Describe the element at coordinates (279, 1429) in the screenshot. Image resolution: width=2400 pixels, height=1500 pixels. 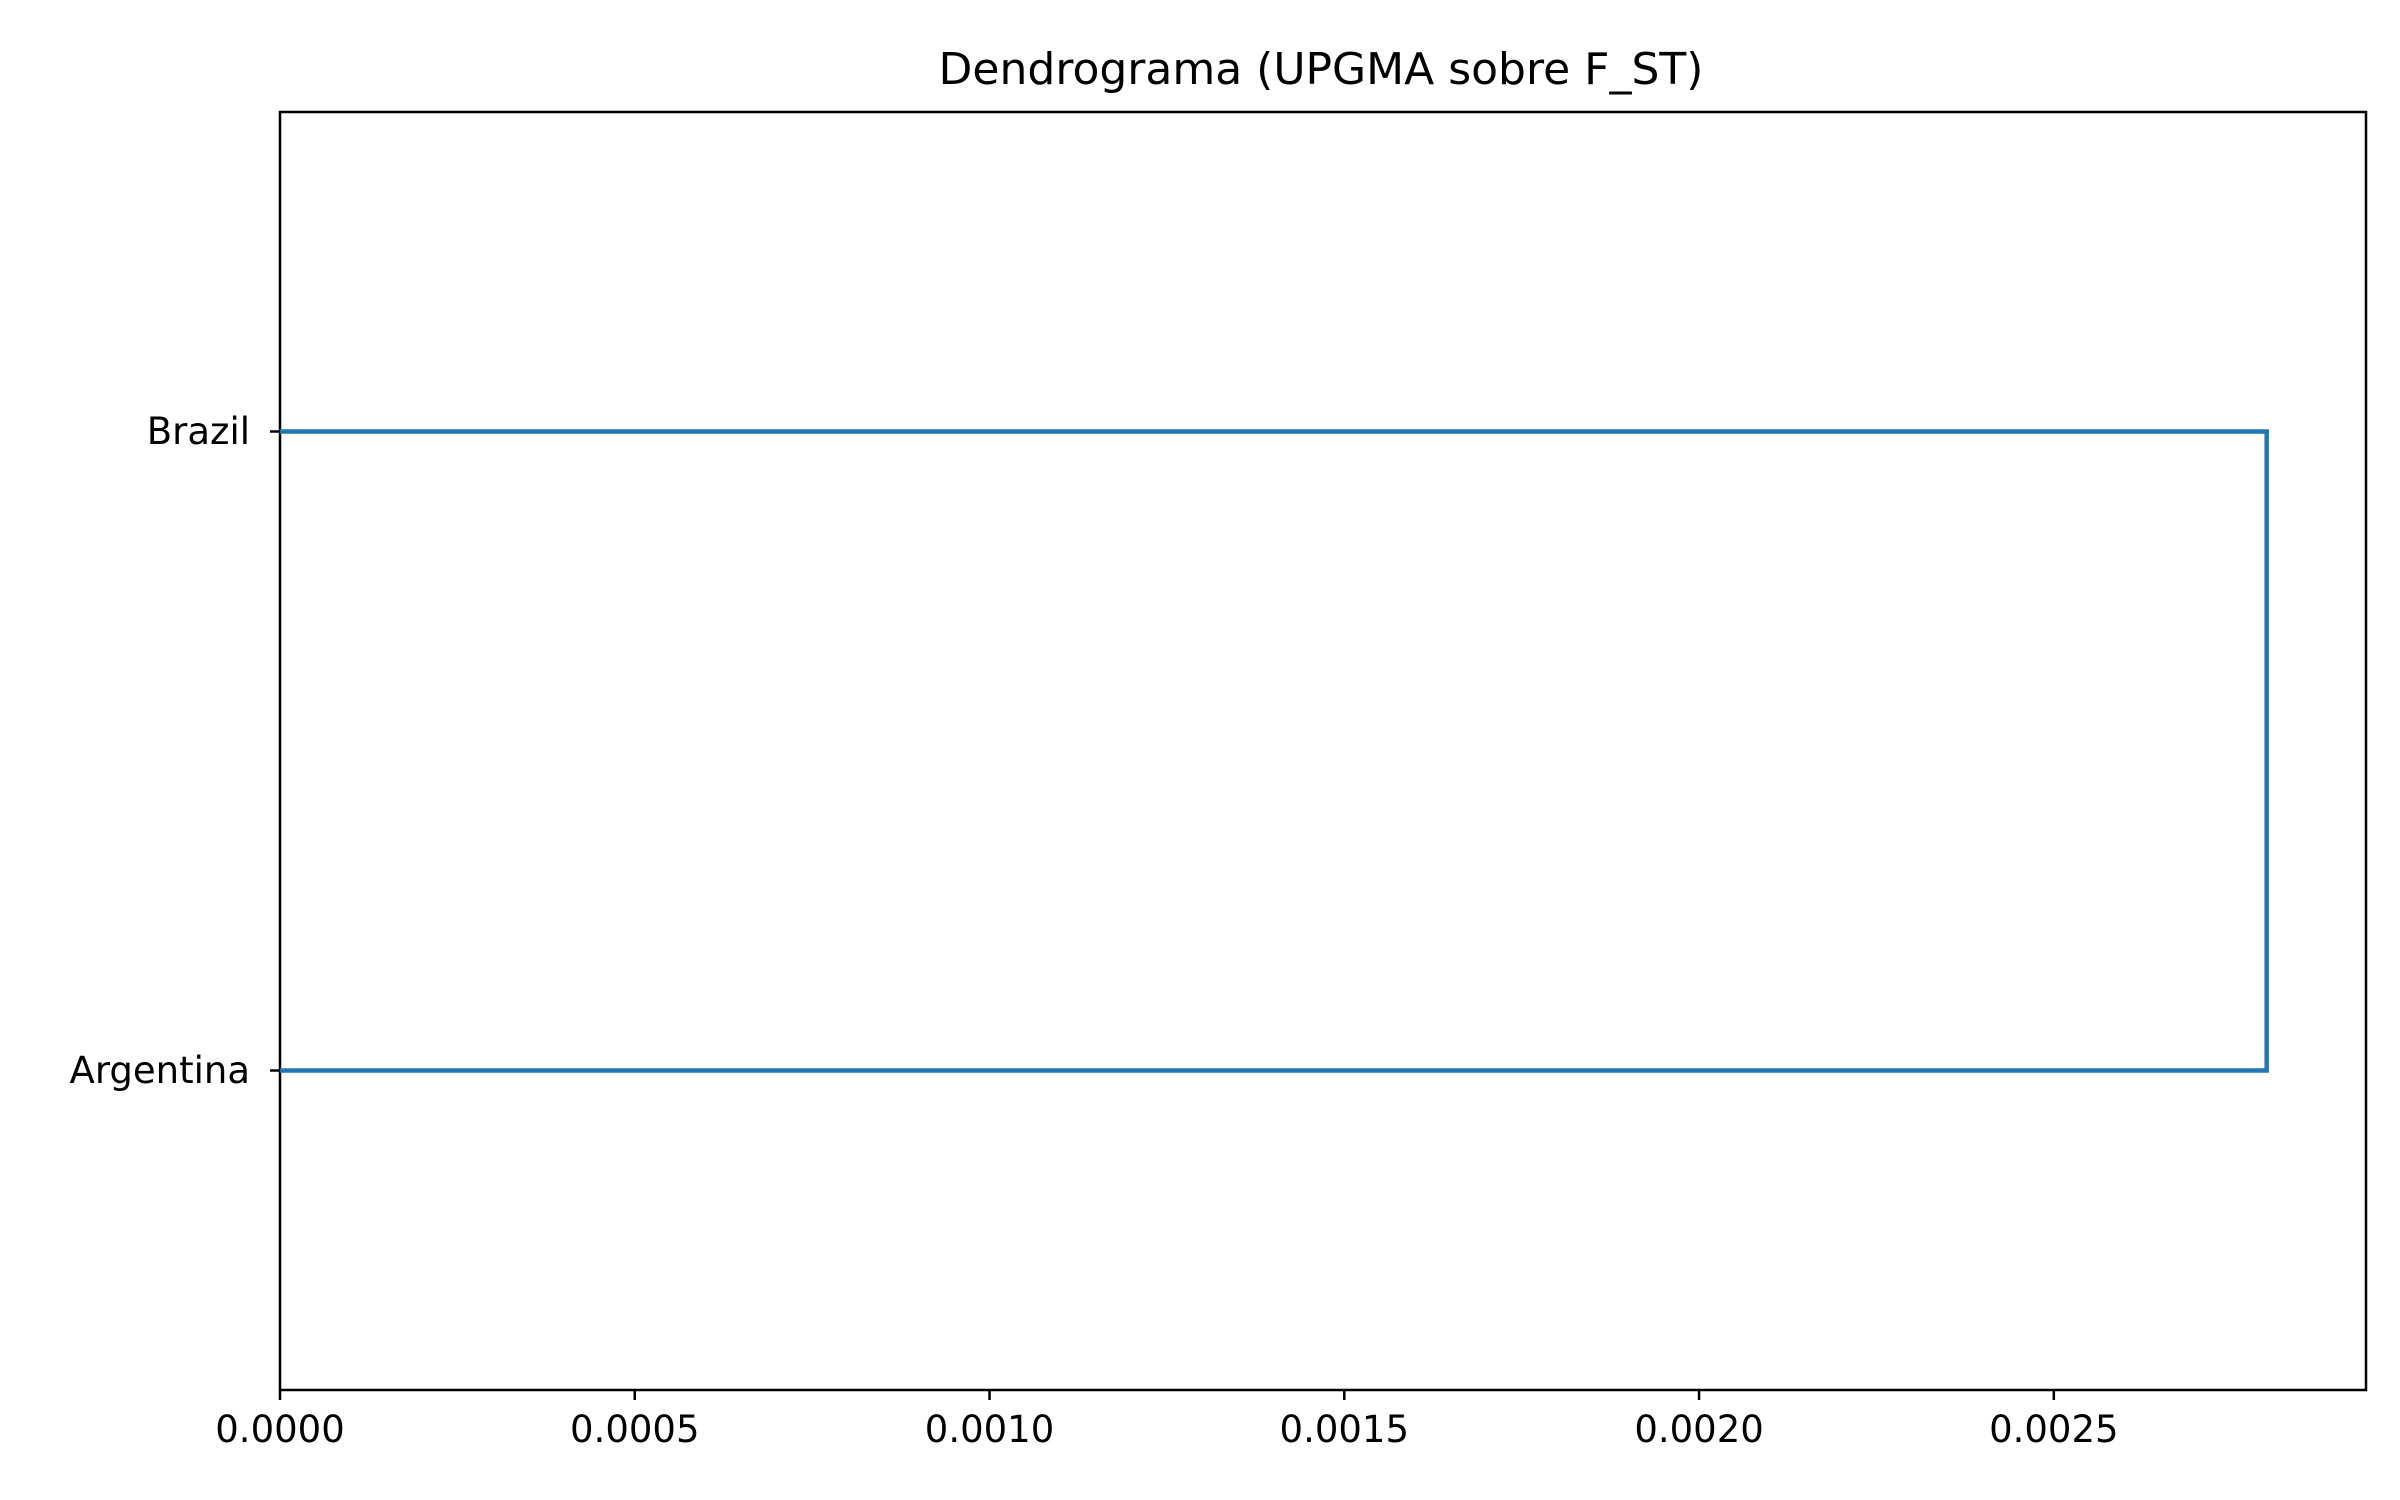
I see `x-tick-label: 0.0000` at that location.